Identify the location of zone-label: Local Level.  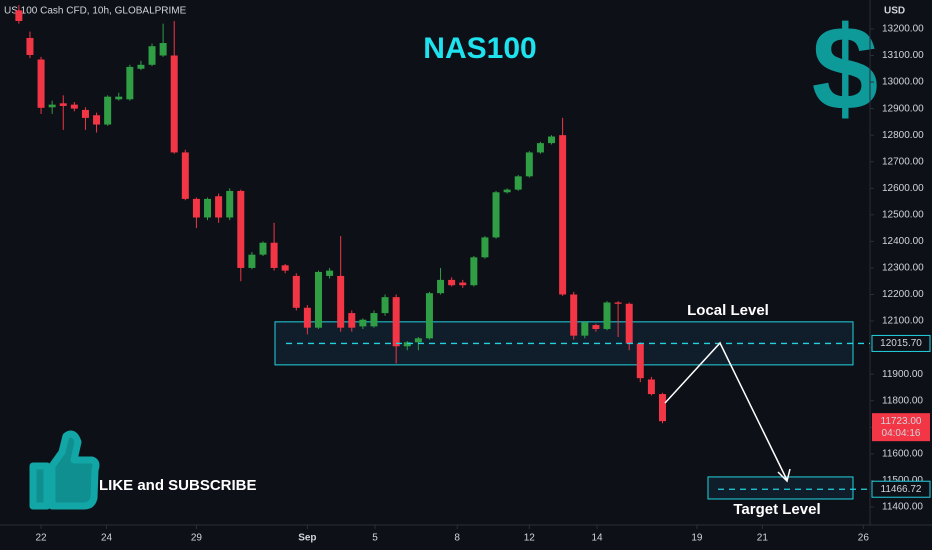
(728, 310).